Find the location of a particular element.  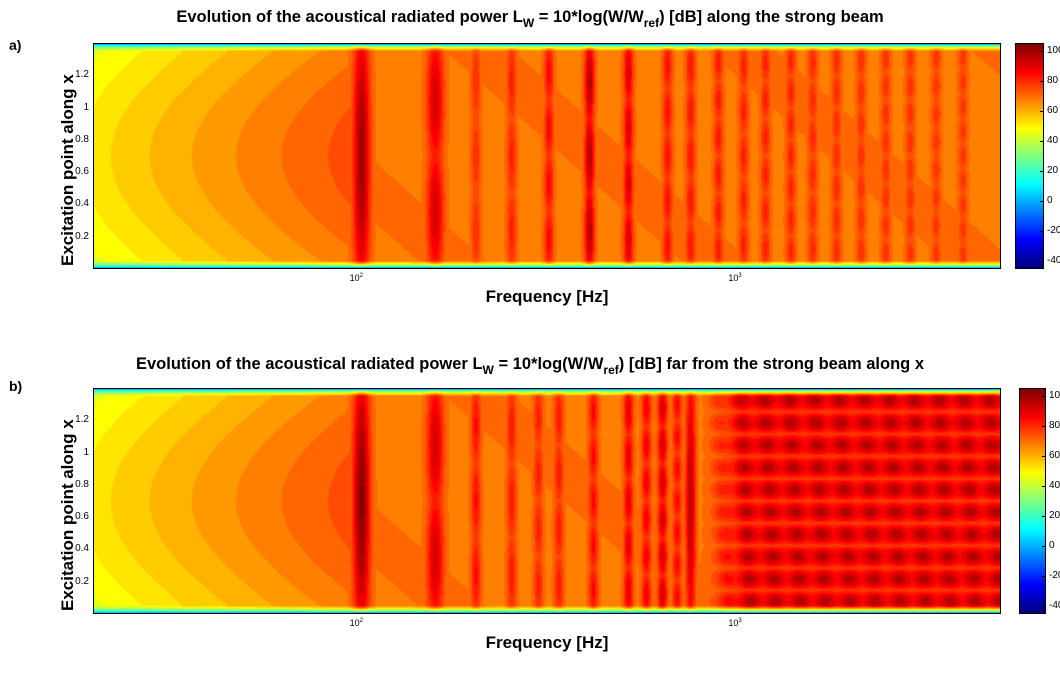

title-text: ) [dB] along the strong beam is located at coordinates (771, 17).